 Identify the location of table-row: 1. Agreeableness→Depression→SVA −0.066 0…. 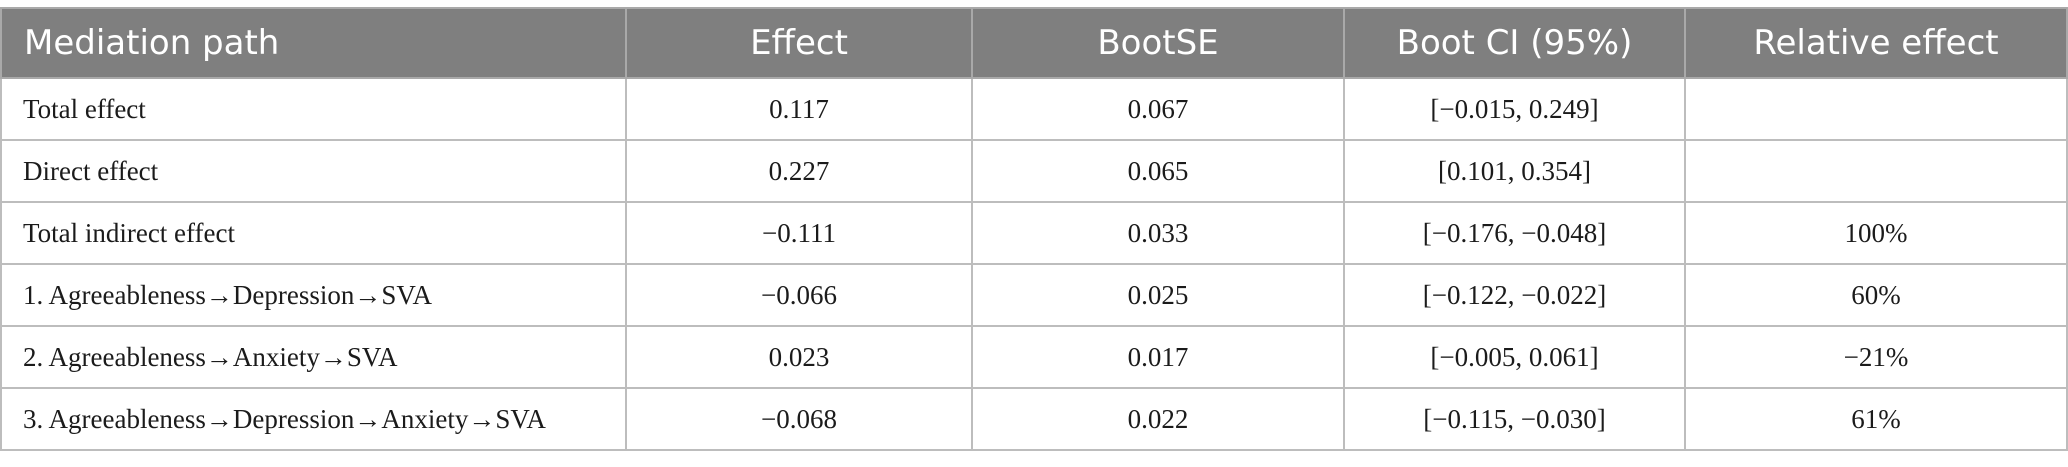
(1034, 295).